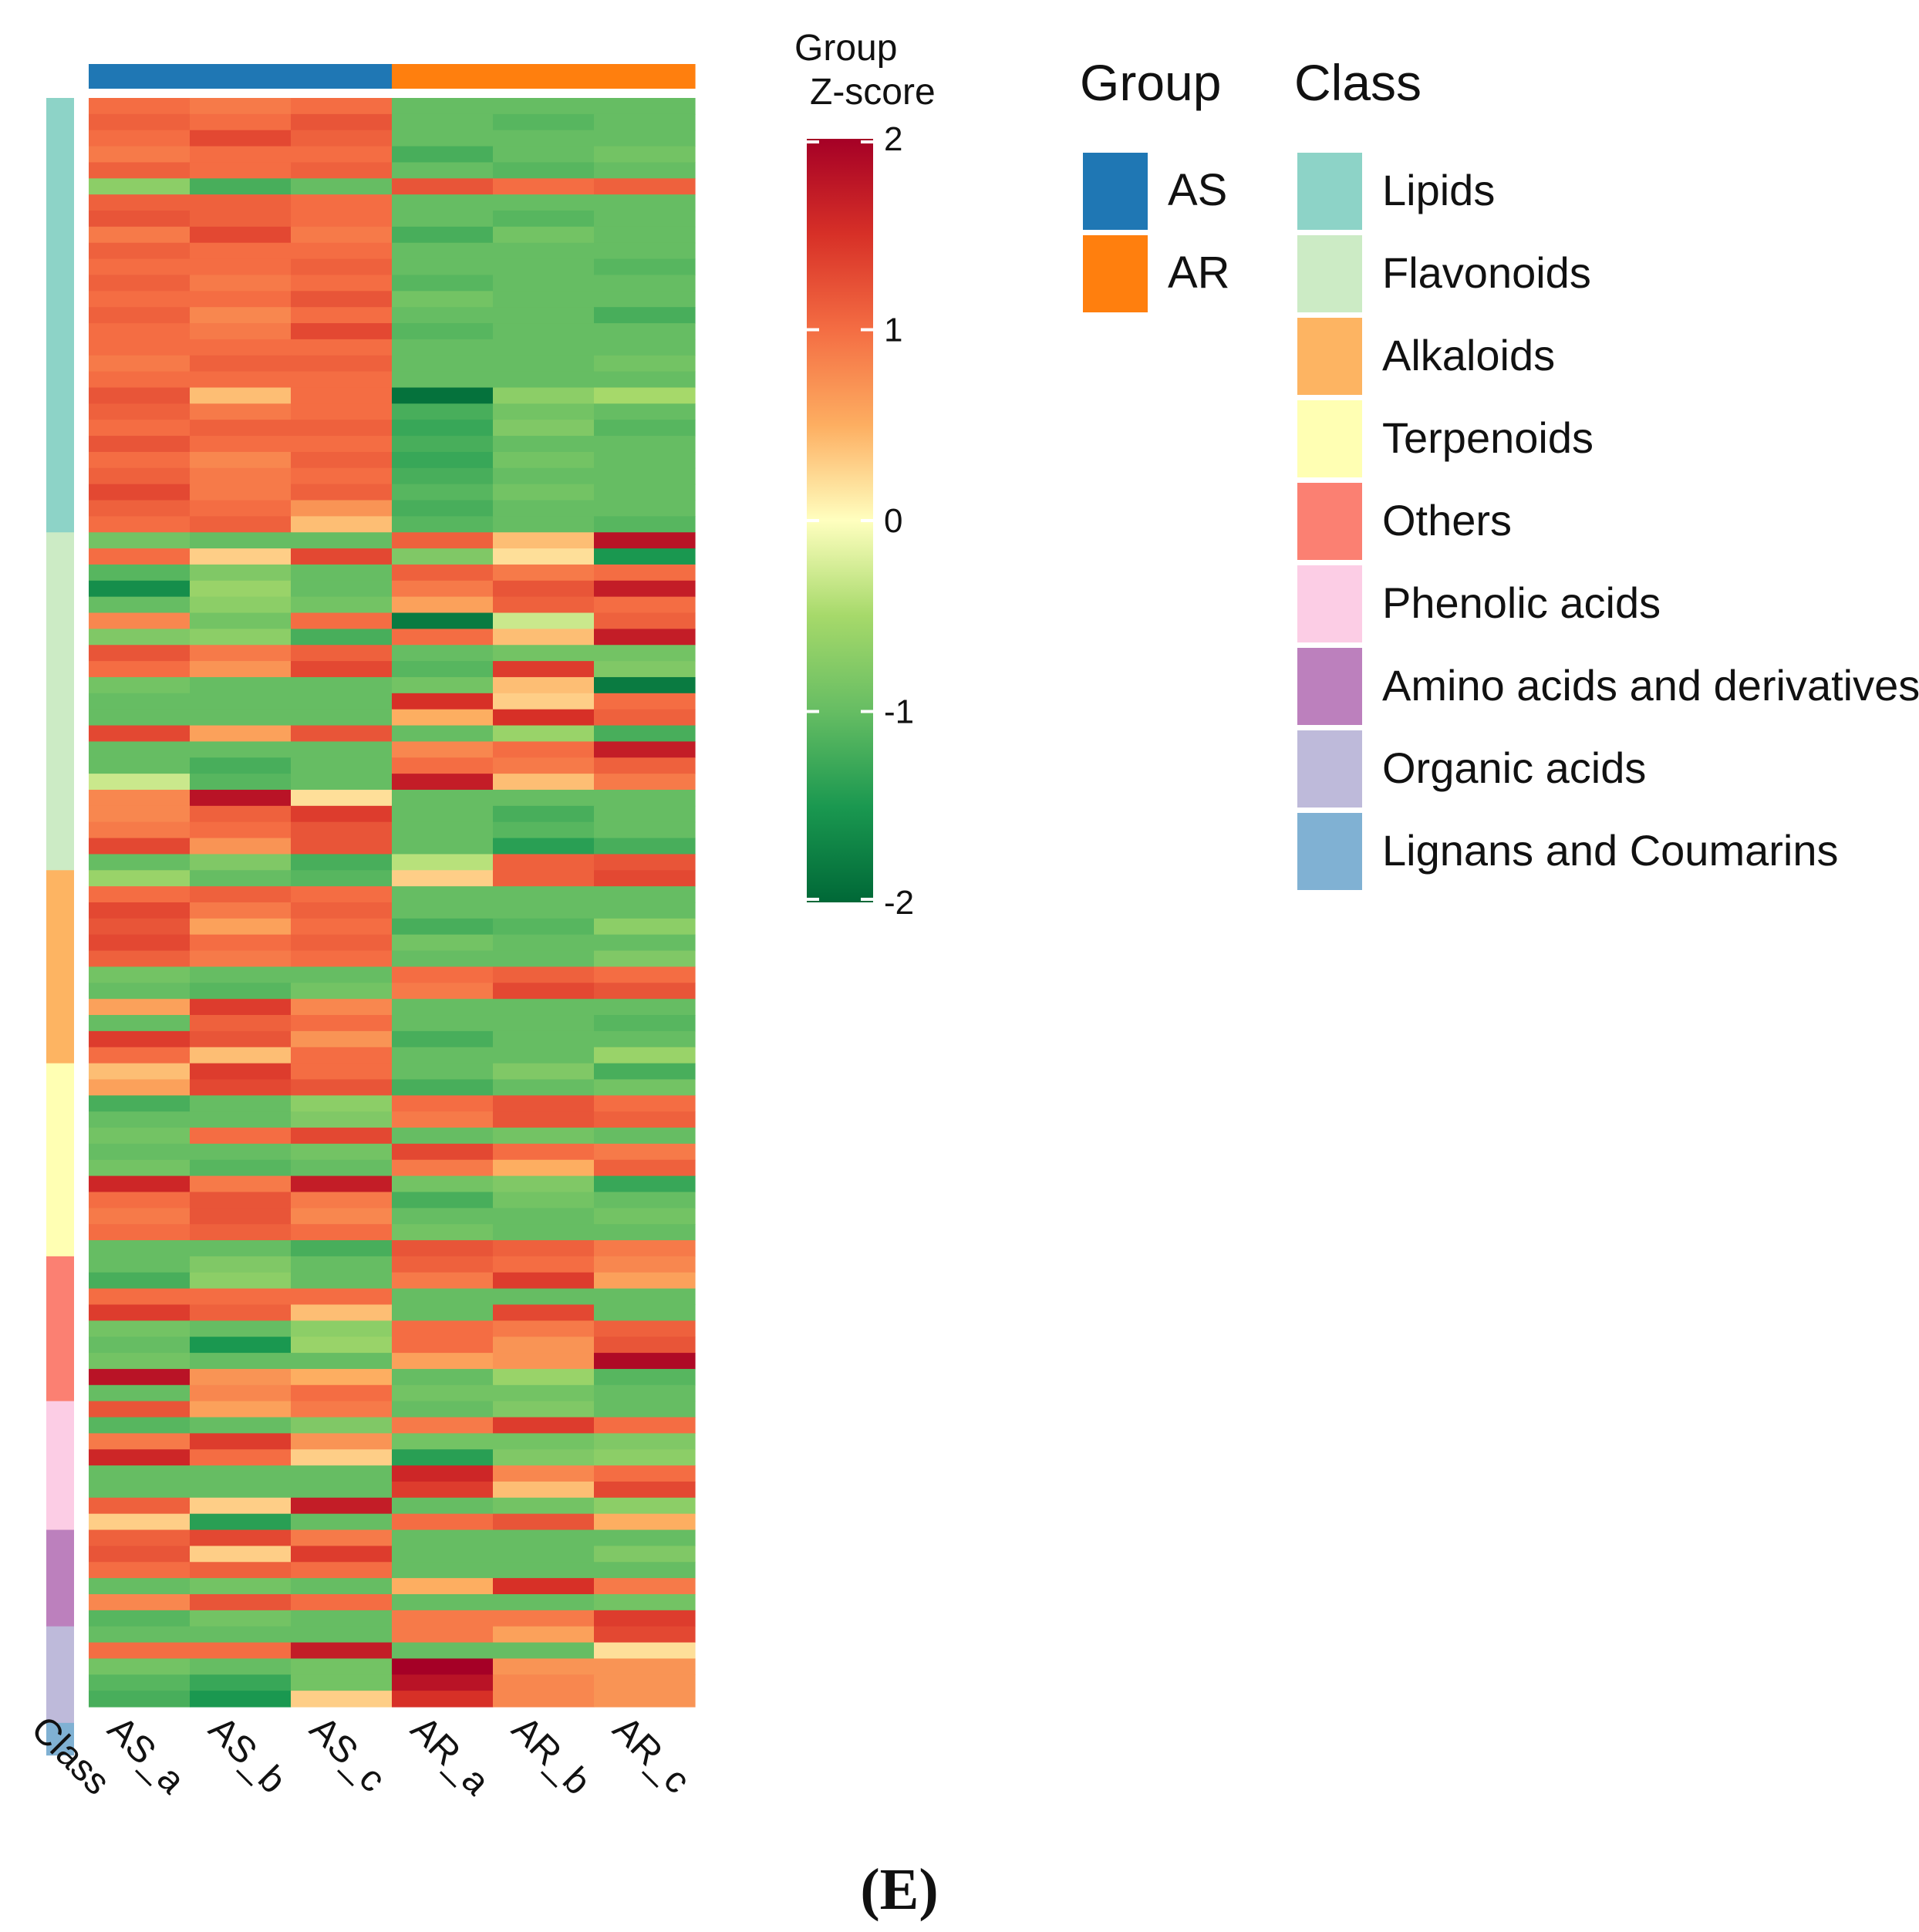 The width and height of the screenshot is (1919, 1932). Describe the element at coordinates (1438, 190) in the screenshot. I see `class-legend-label: Lipids` at that location.